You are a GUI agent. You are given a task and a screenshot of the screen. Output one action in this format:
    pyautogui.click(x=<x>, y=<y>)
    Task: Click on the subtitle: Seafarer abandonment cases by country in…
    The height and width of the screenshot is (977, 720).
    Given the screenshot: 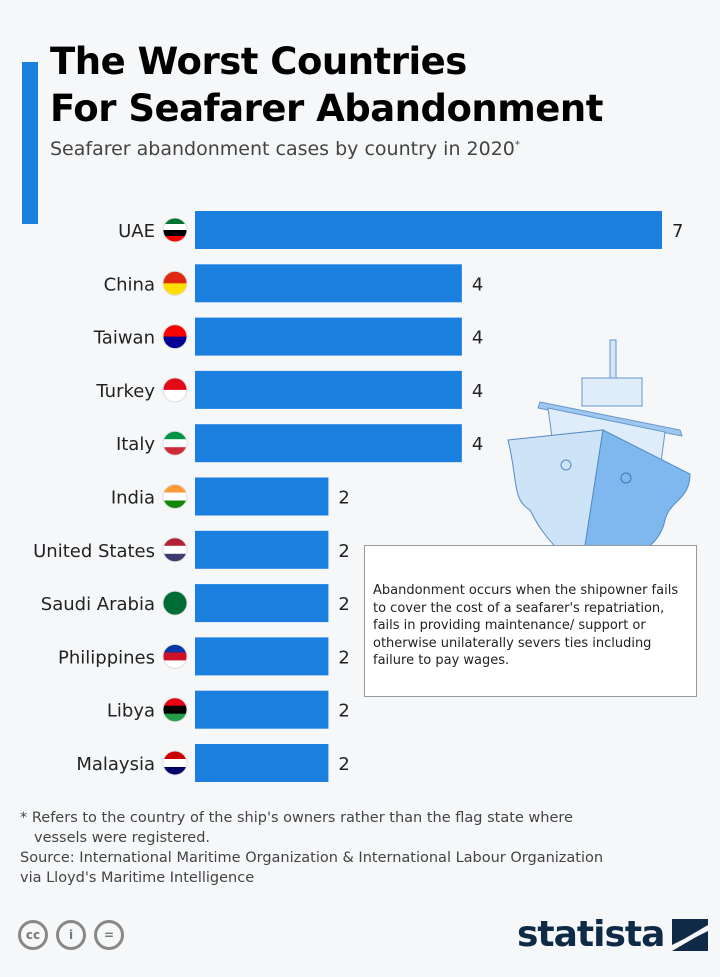 What is the action you would take?
    pyautogui.click(x=285, y=149)
    